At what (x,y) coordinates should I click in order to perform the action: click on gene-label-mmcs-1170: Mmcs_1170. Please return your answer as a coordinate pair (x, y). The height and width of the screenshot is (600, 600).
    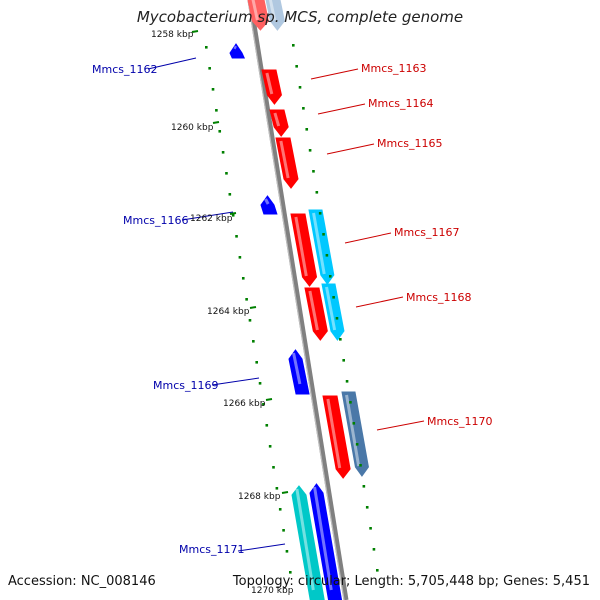
    Looking at the image, I should click on (459, 421).